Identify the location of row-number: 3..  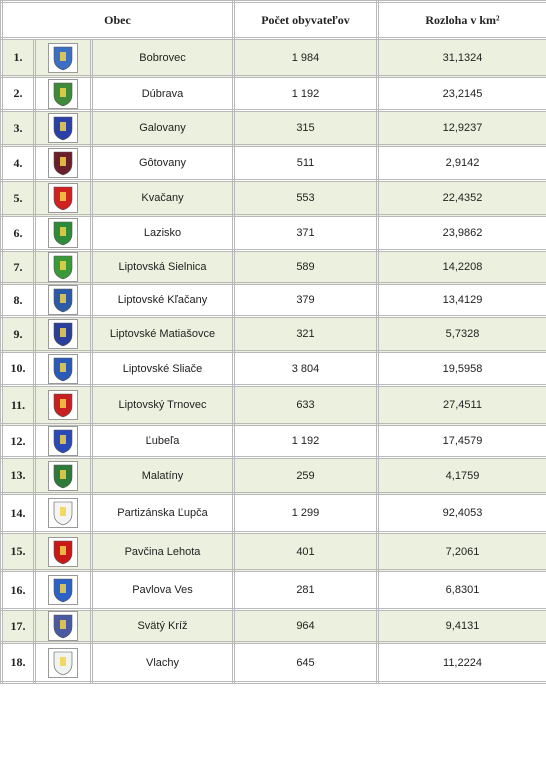
(18, 128).